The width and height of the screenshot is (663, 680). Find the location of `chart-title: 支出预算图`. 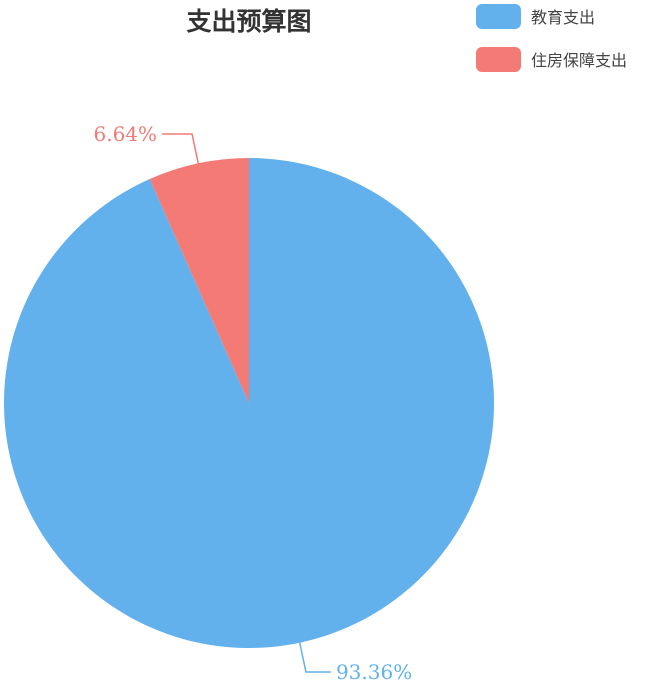

chart-title: 支出预算图 is located at coordinates (248, 21).